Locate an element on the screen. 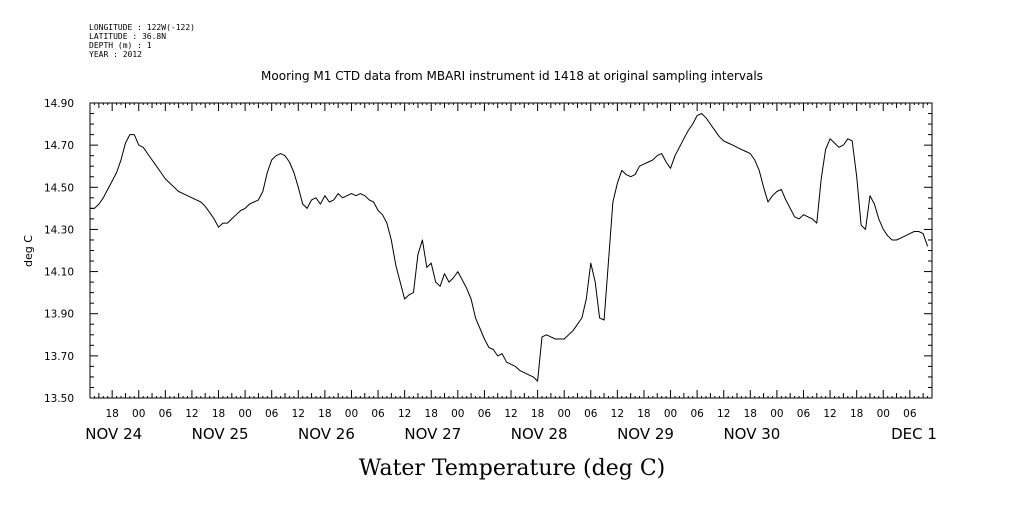 This screenshot has height=509, width=1009. y-tick-label: 14.50 is located at coordinates (59, 188).